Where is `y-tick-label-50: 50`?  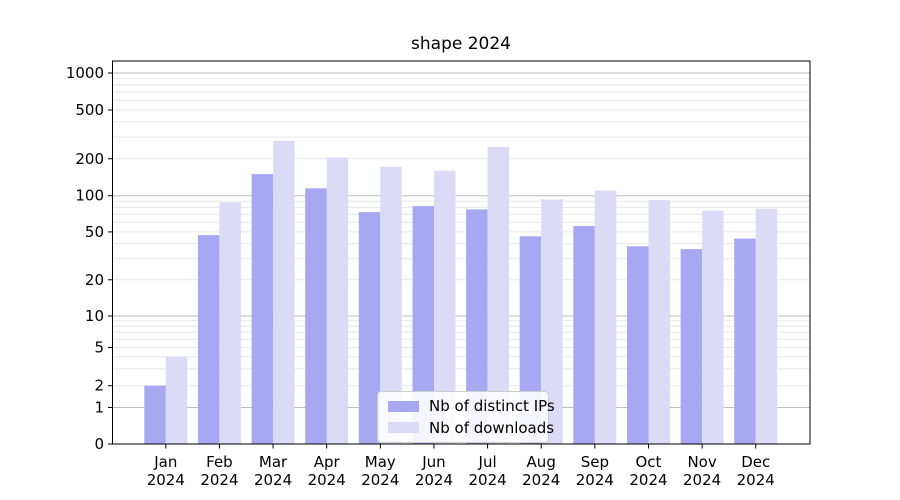
y-tick-label-50: 50 is located at coordinates (94, 232).